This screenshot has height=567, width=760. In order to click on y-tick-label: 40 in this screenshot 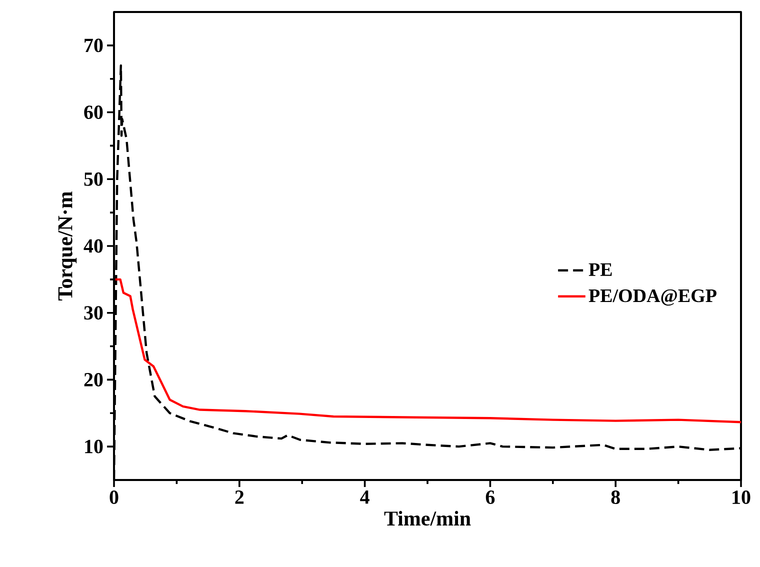, I will do `click(93, 246)`.